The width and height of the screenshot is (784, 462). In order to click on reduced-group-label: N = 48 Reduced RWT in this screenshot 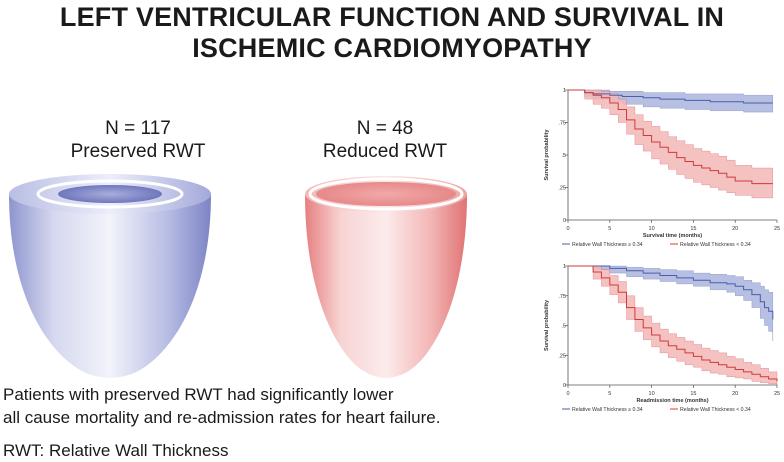, I will do `click(385, 140)`.